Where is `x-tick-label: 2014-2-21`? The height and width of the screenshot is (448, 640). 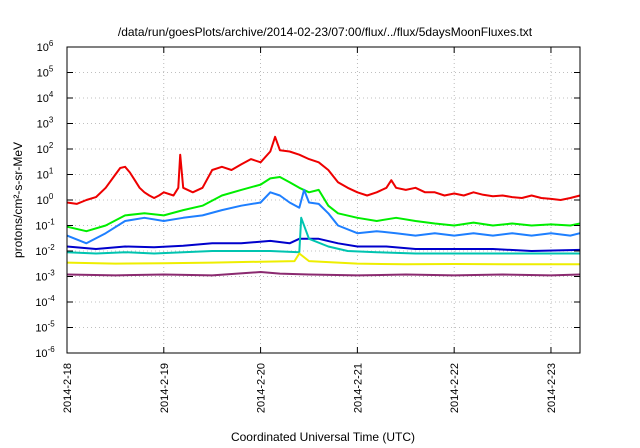
x-tick-label: 2014-2-21 is located at coordinates (358, 388).